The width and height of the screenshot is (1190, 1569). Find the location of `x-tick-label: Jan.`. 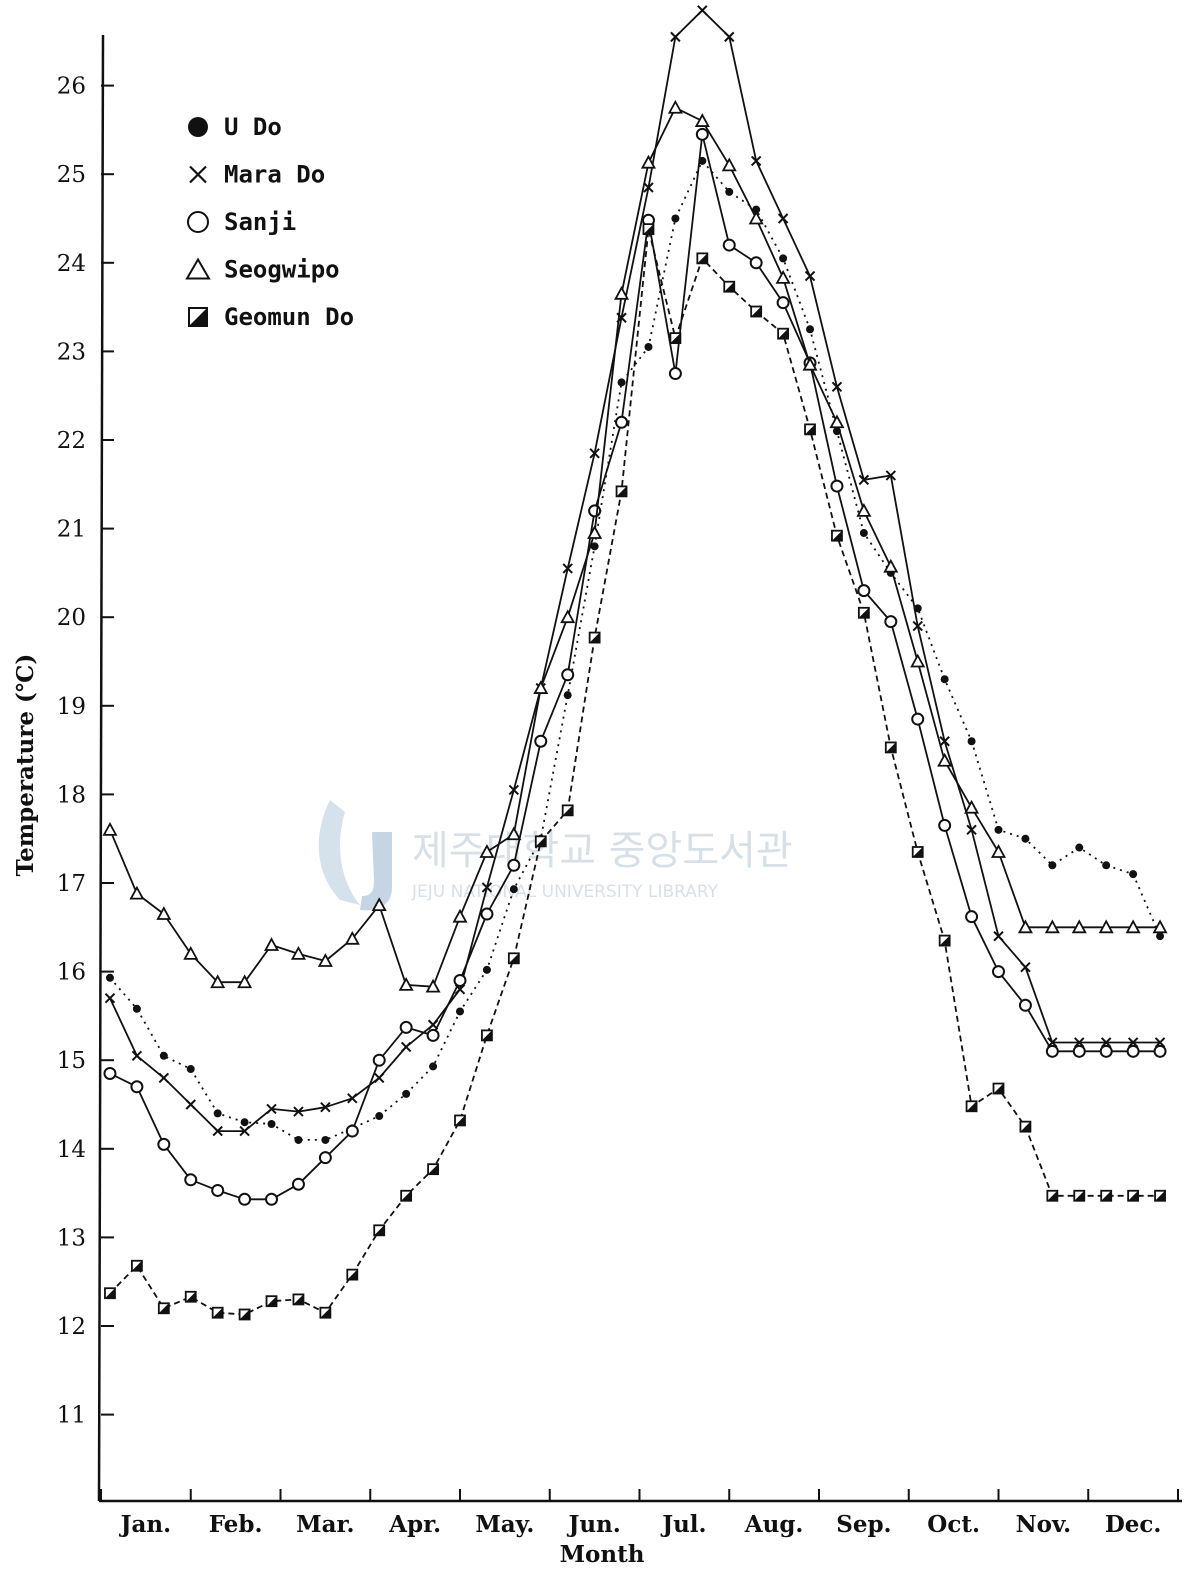

x-tick-label: Jan. is located at coordinates (145, 1524).